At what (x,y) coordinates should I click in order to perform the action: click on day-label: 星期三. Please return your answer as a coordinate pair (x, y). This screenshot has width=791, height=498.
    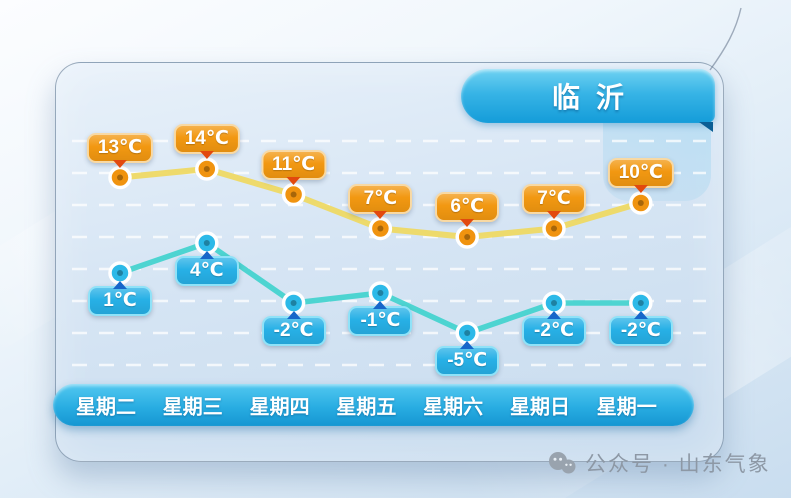
    Looking at the image, I should click on (192, 407).